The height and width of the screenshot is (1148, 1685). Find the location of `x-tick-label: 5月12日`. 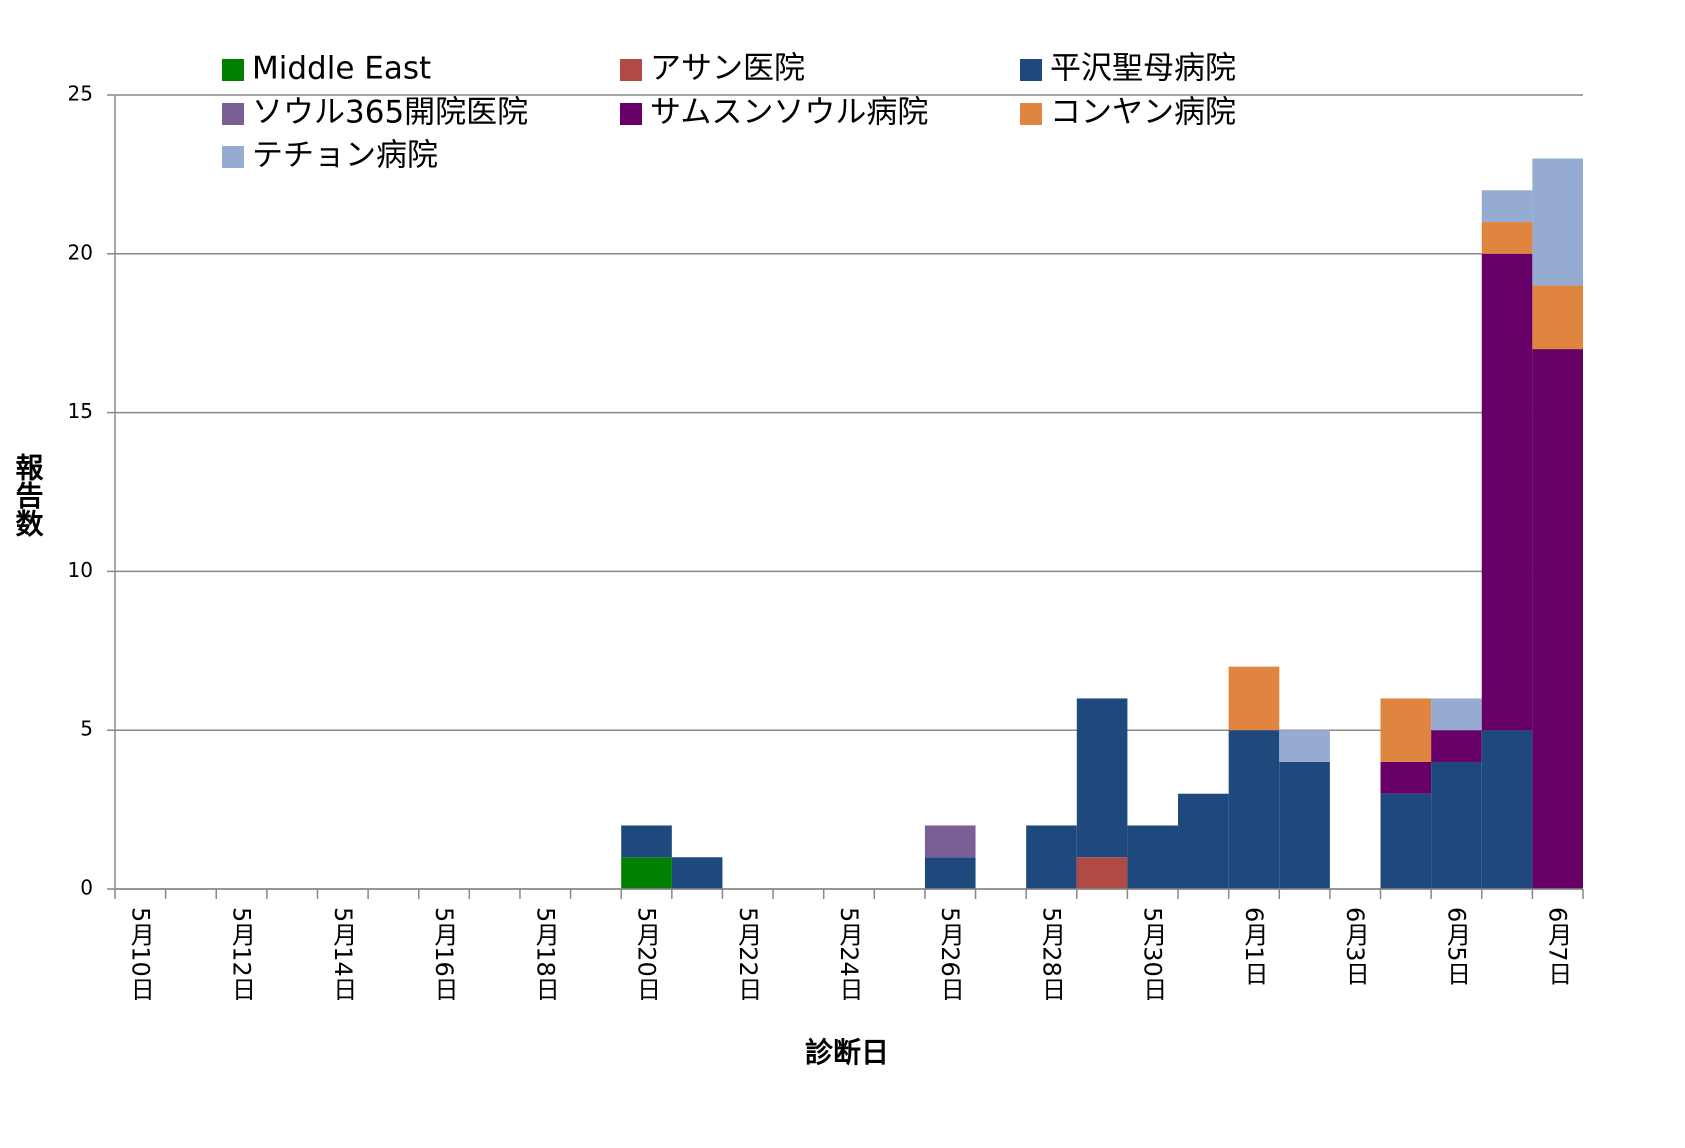

x-tick-label: 5月12日 is located at coordinates (242, 954).